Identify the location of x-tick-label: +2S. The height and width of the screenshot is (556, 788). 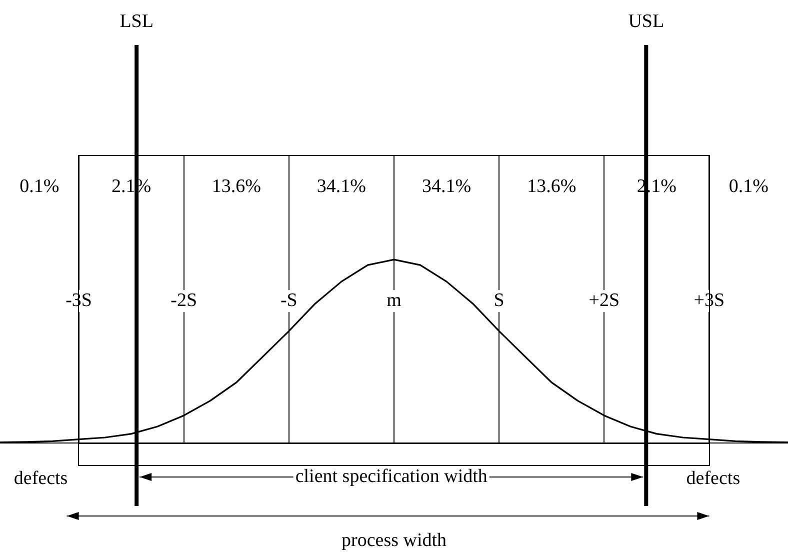
(604, 300).